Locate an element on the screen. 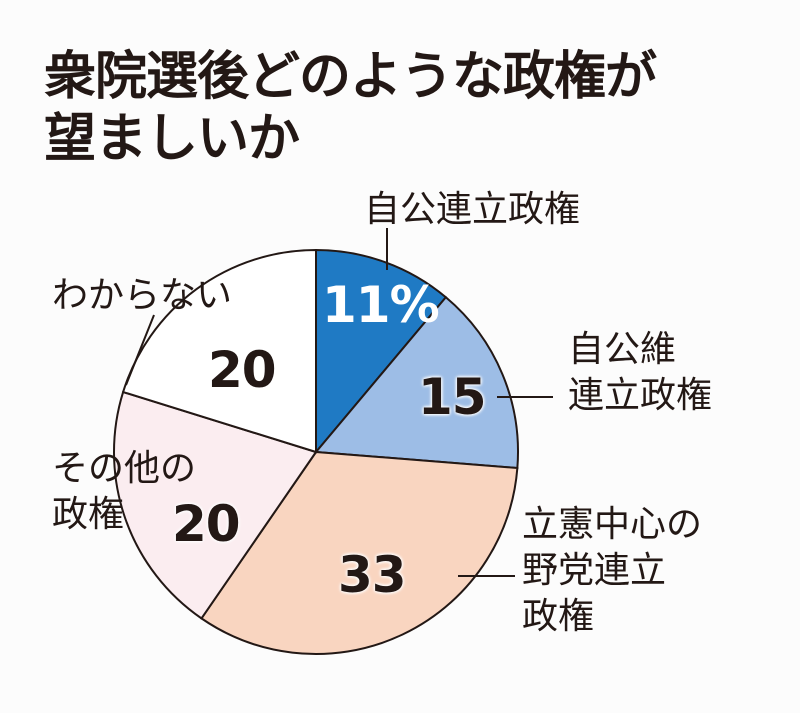 The image size is (800, 713). slice-rikken is located at coordinates (359, 552).